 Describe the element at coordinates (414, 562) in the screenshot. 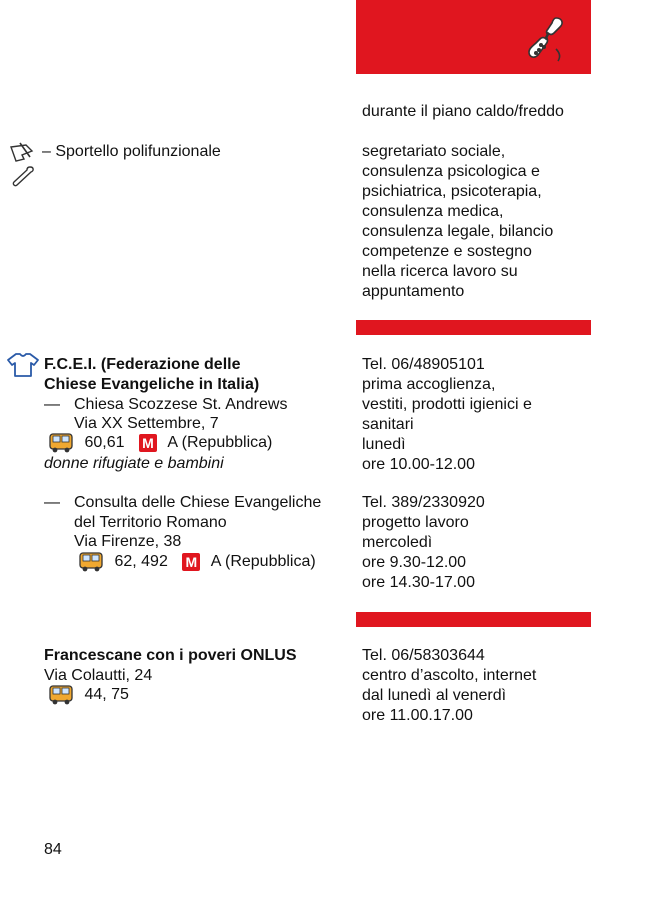

I see `detail-line: ore 9.30-12.00` at that location.